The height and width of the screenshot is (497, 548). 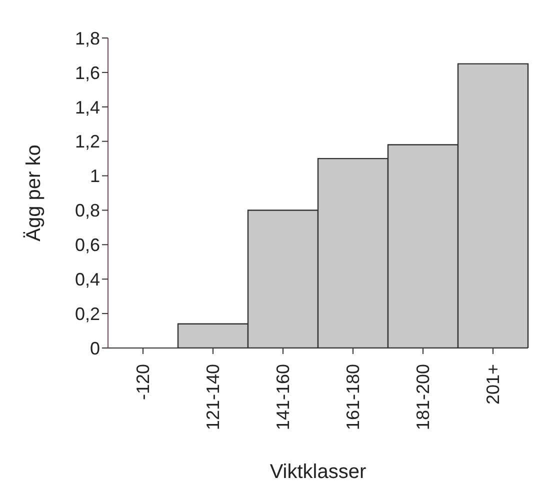 I want to click on x-tick-label: 181-200, so click(x=423, y=397).